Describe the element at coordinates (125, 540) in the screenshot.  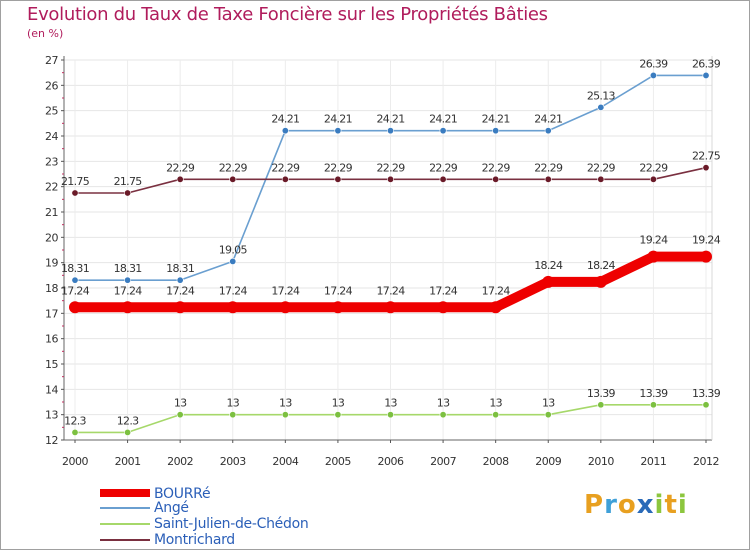
I see `legend-swatch-montrichard` at that location.